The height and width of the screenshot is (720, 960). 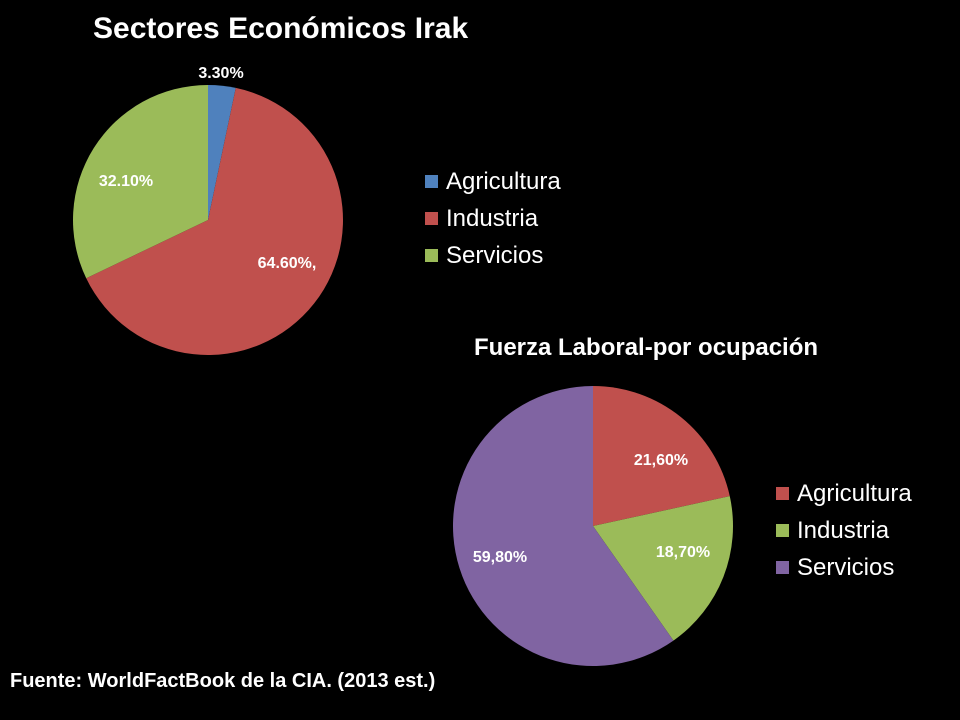 I want to click on chart2-data-label-servicios: 59,80%, so click(x=500, y=557).